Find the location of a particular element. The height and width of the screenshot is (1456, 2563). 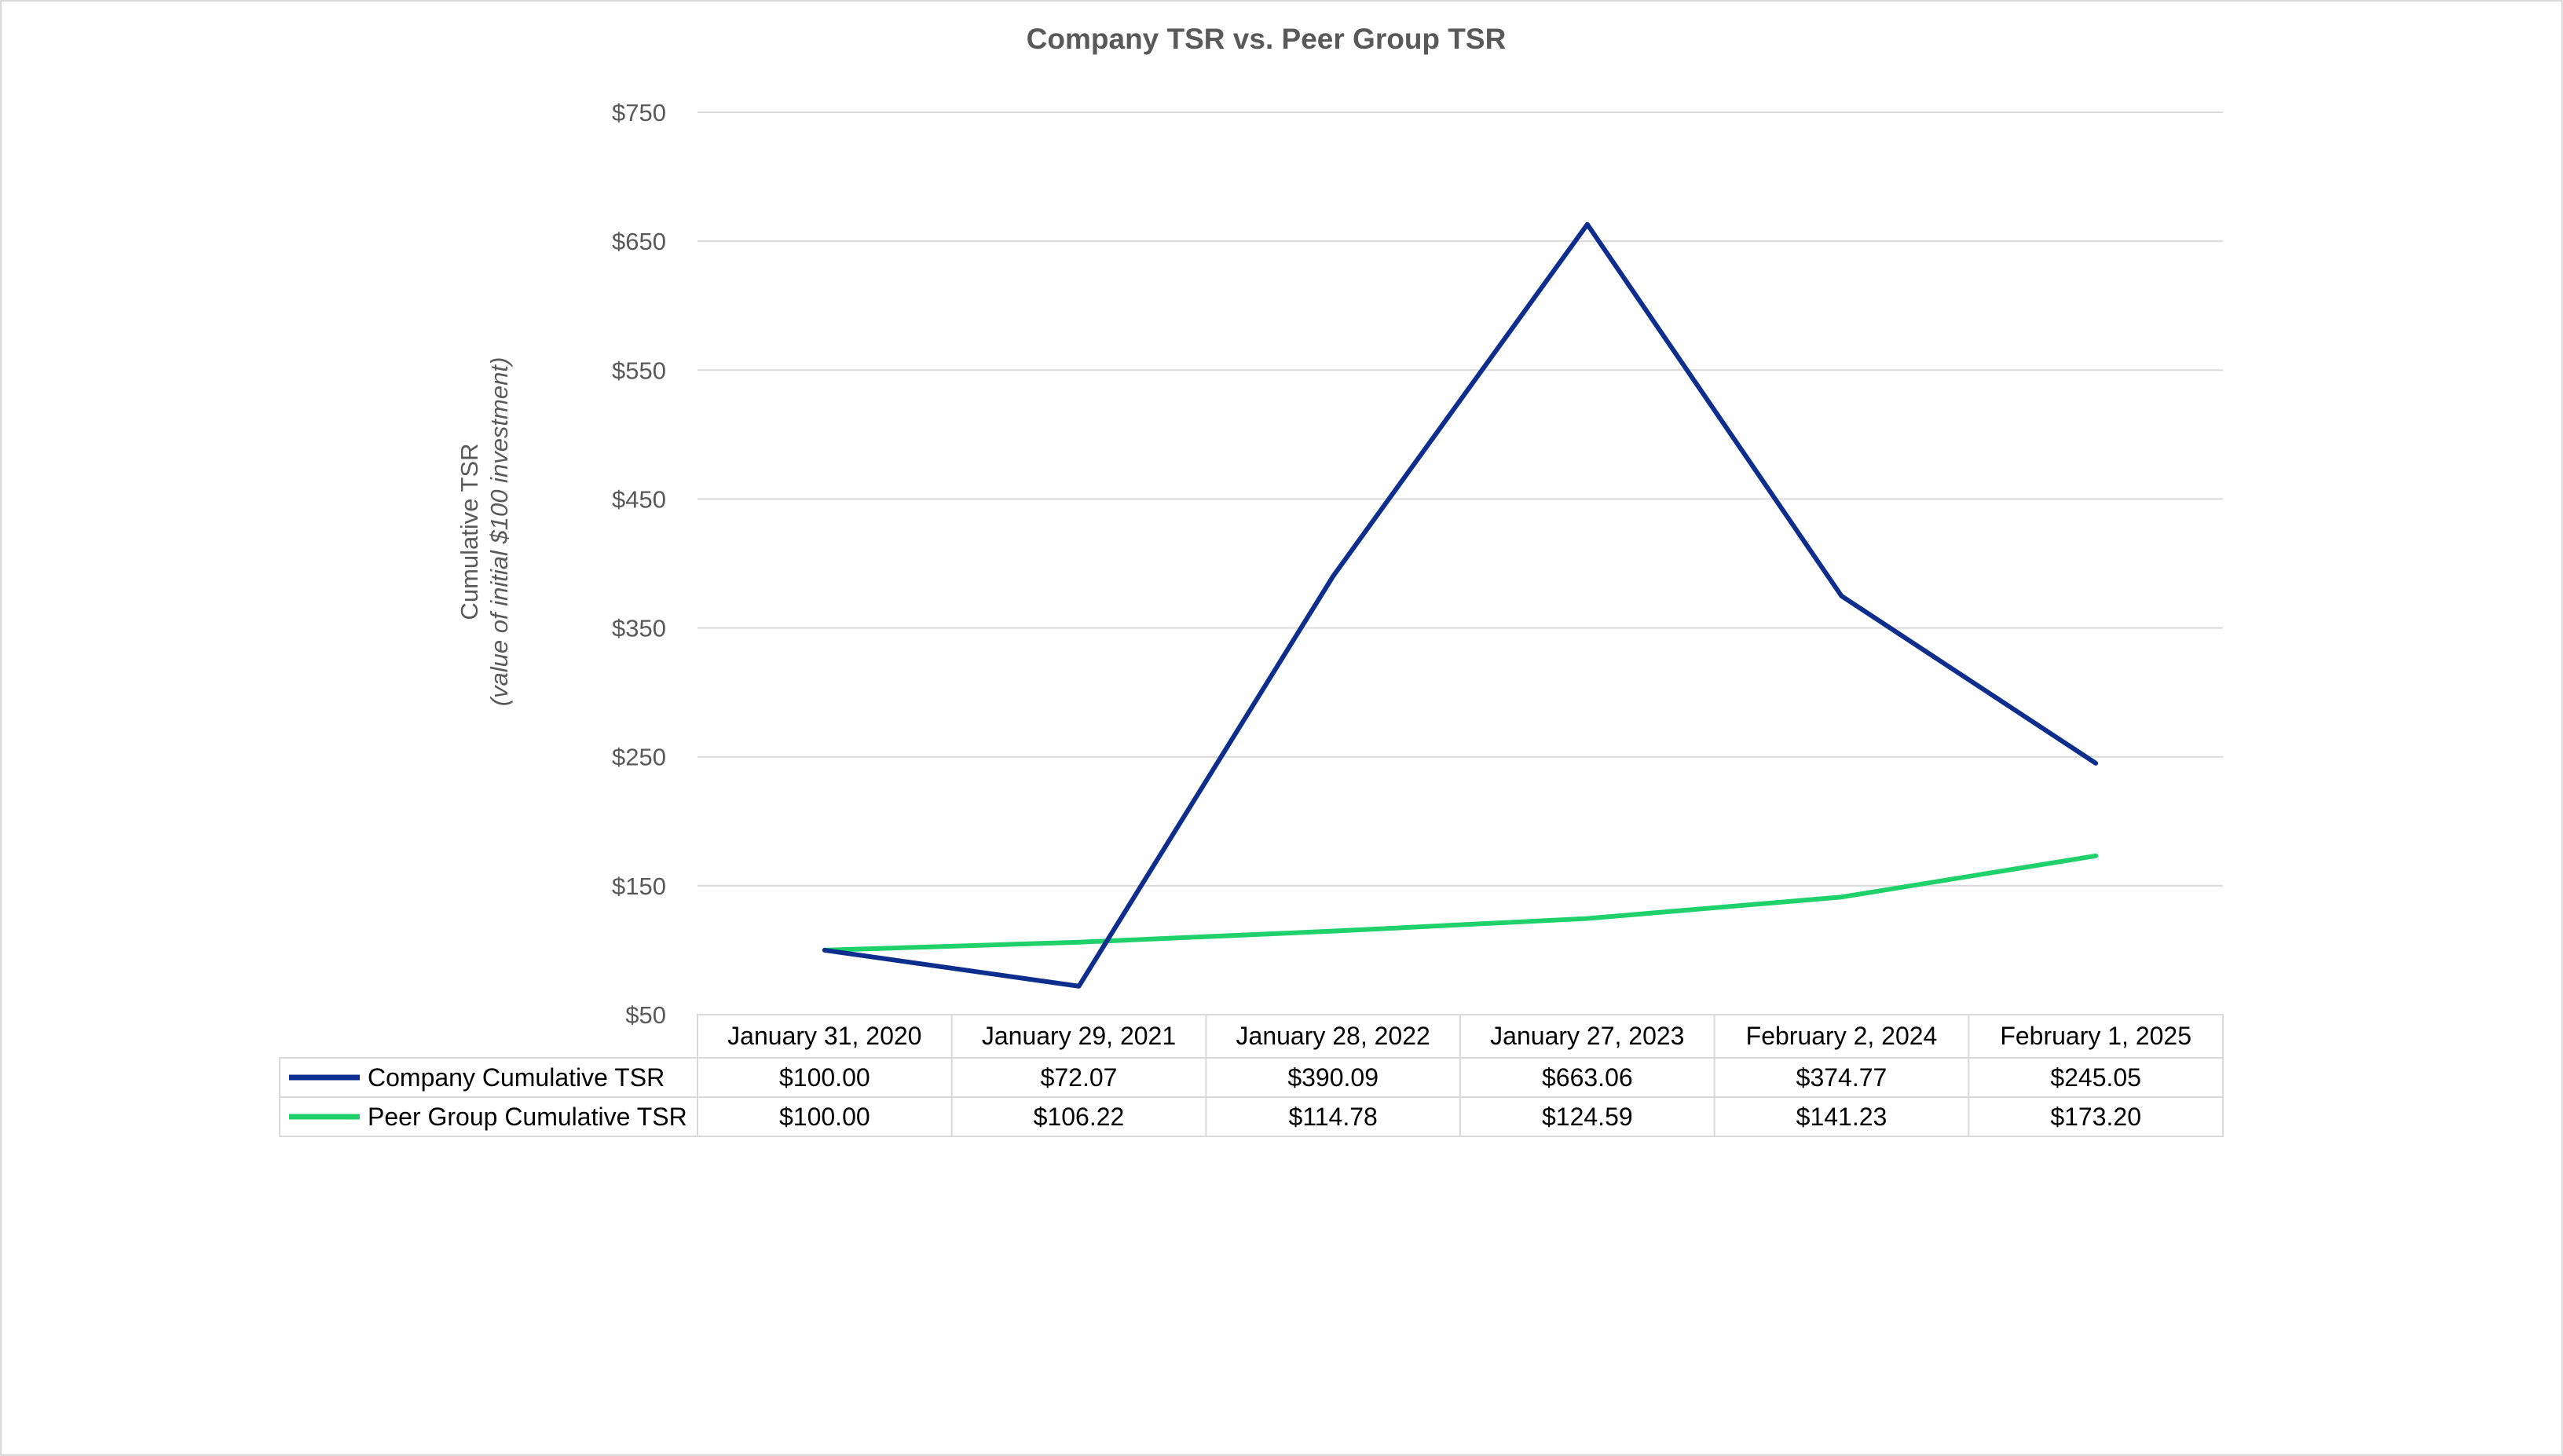

table-cell-value: $72.07 is located at coordinates (1079, 1077).